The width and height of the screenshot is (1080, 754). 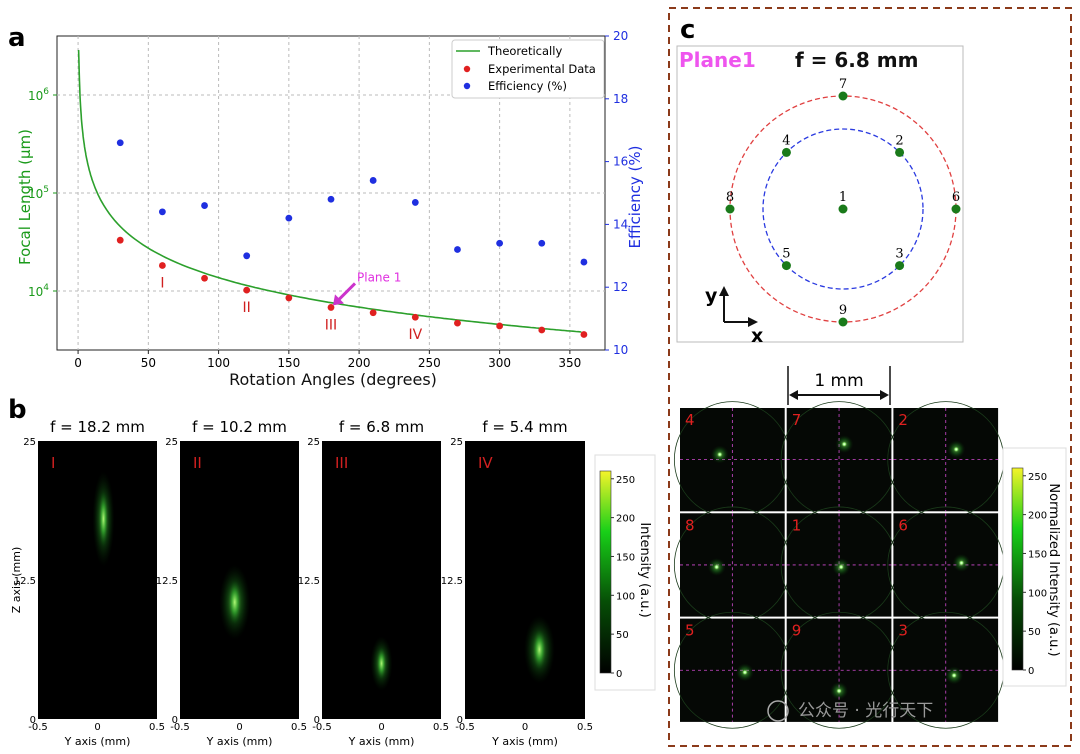 What do you see at coordinates (843, 84) in the screenshot?
I see `plane-point-label: 7` at bounding box center [843, 84].